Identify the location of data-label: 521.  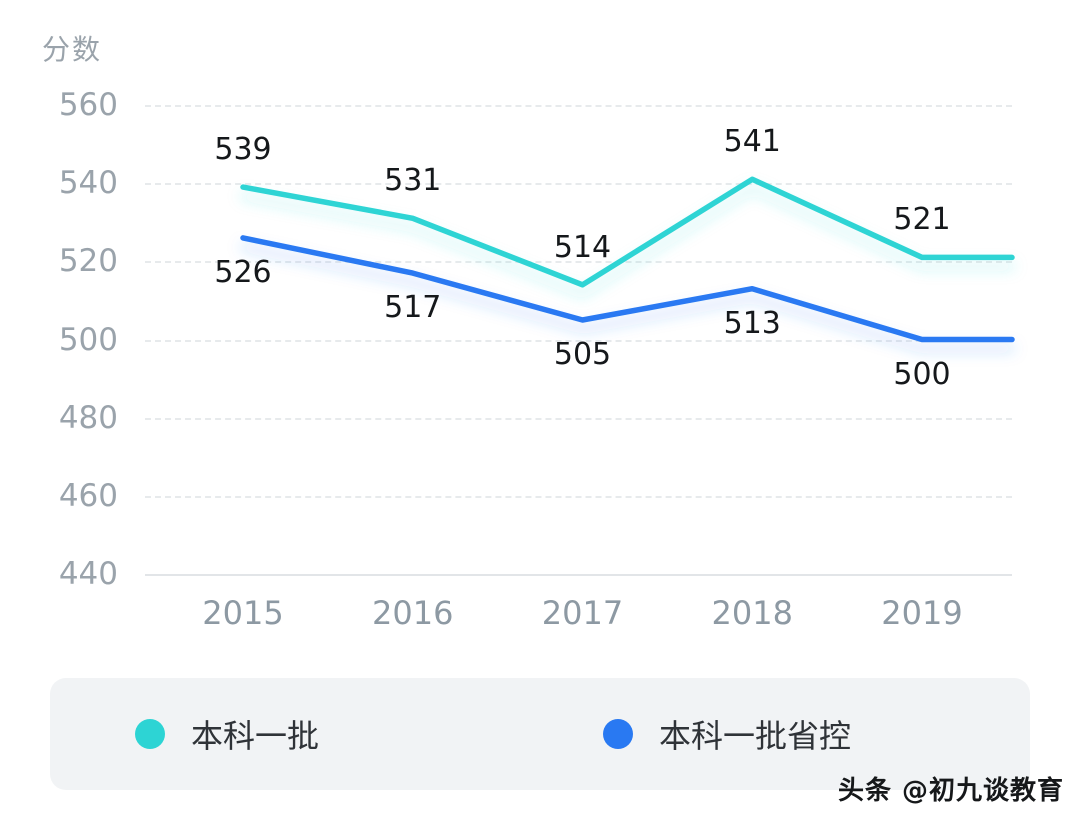
(922, 220).